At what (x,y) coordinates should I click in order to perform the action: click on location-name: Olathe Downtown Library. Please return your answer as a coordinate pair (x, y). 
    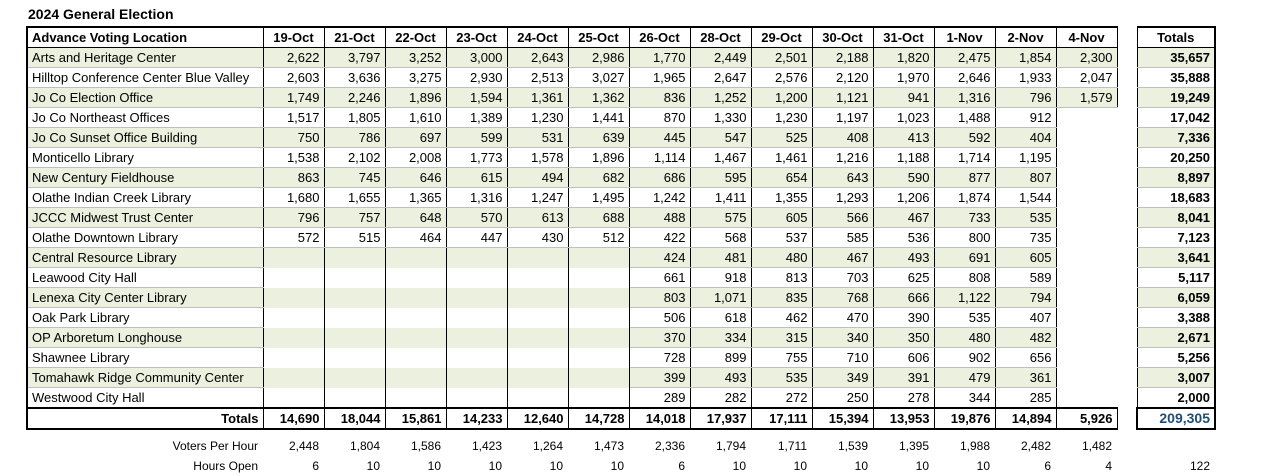
    Looking at the image, I should click on (145, 237).